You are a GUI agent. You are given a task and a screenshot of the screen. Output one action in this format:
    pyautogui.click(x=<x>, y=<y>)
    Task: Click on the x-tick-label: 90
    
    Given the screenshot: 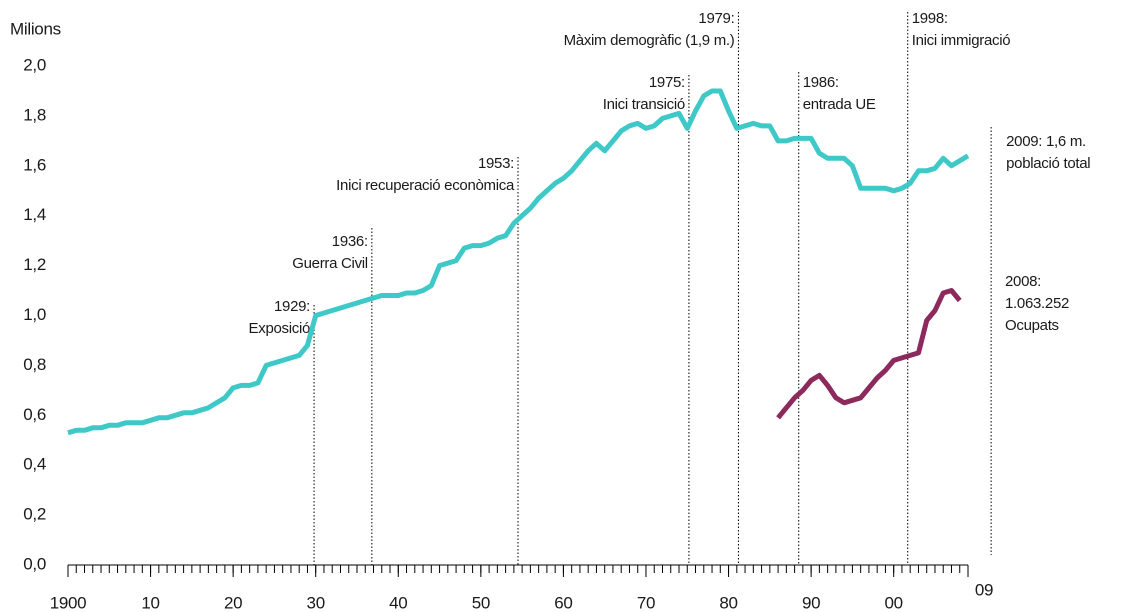 What is the action you would take?
    pyautogui.click(x=811, y=602)
    